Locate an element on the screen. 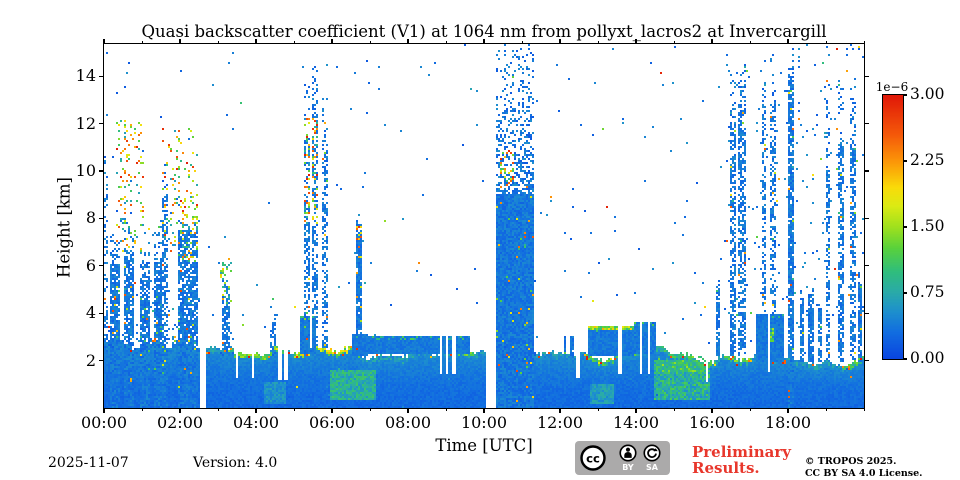 This screenshot has height=480, width=960. copyright-line2: CC BY SA 4.0 License. is located at coordinates (864, 473).